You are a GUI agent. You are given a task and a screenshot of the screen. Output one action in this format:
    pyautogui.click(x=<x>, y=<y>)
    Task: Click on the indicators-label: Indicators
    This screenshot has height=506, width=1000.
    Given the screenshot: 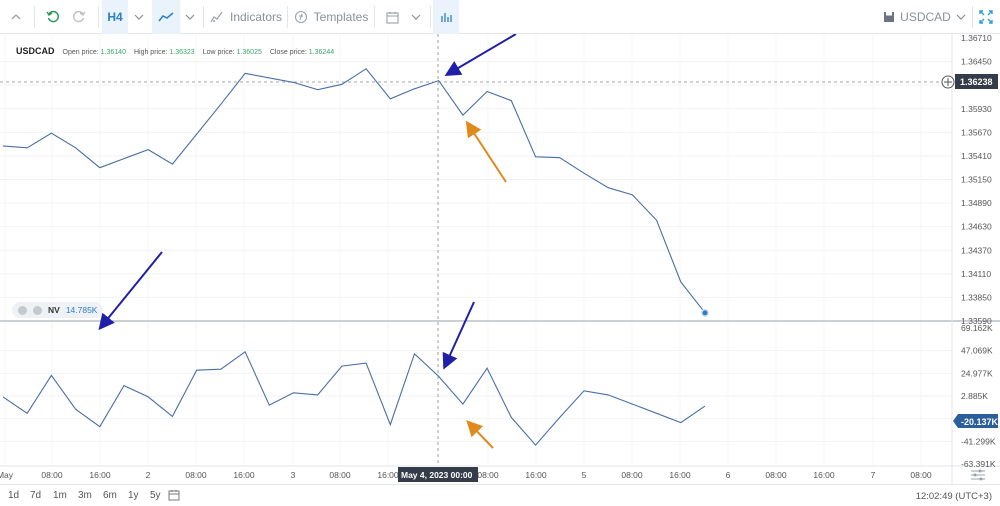 What is the action you would take?
    pyautogui.click(x=256, y=17)
    